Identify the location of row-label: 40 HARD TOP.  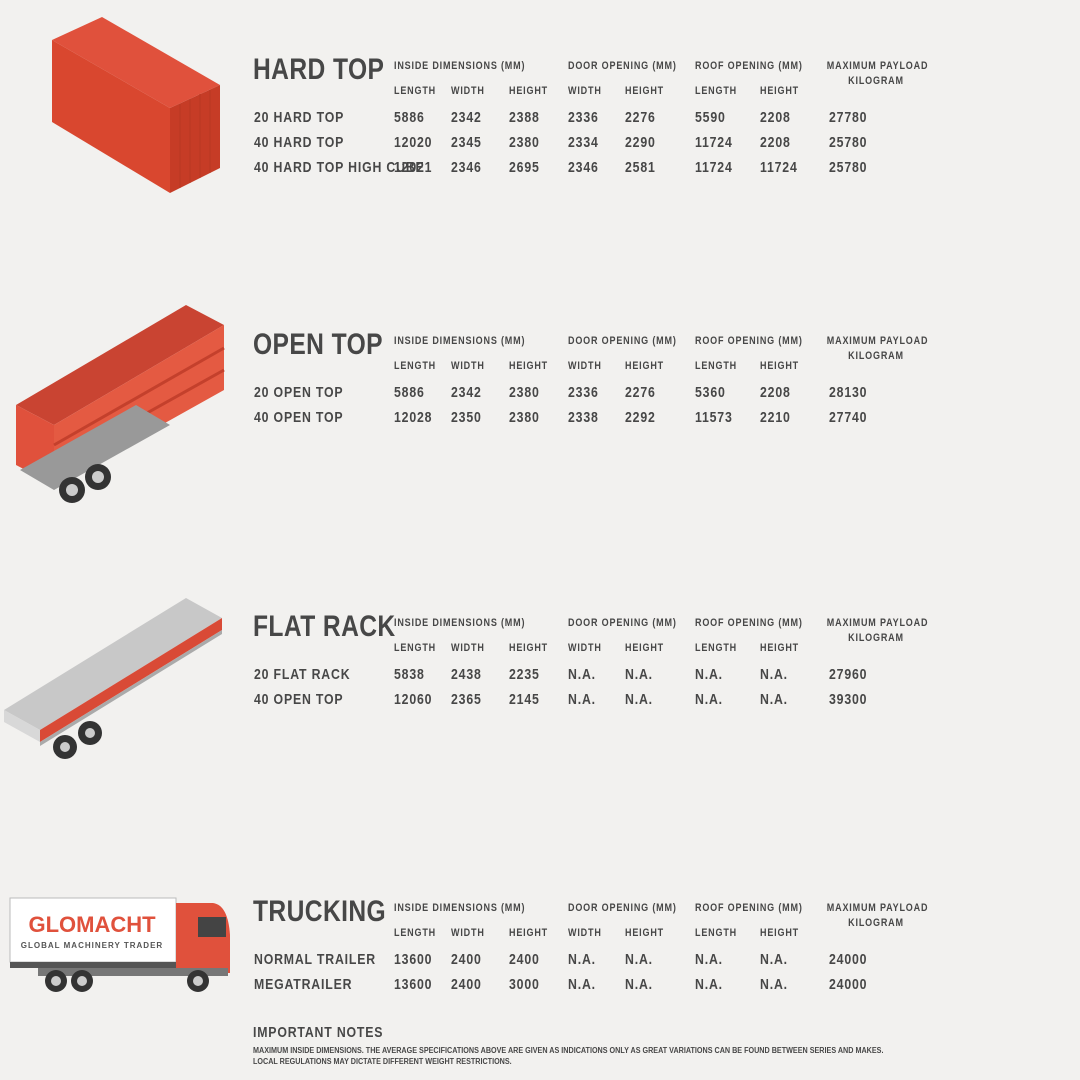
(299, 142).